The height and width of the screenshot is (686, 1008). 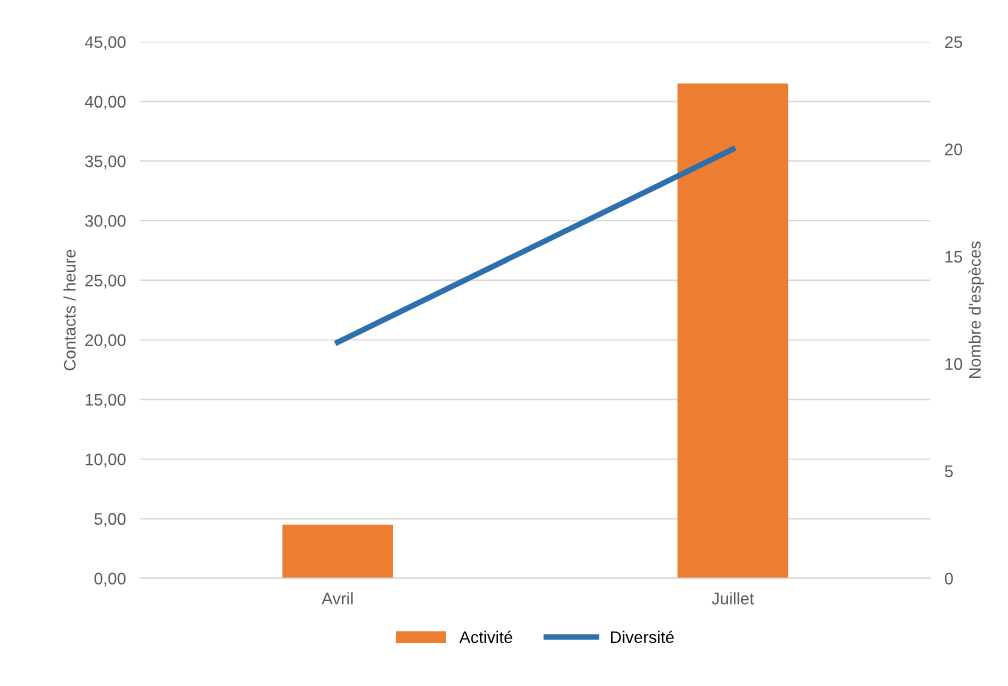 I want to click on y-tick-label: 15,00, so click(x=105, y=400).